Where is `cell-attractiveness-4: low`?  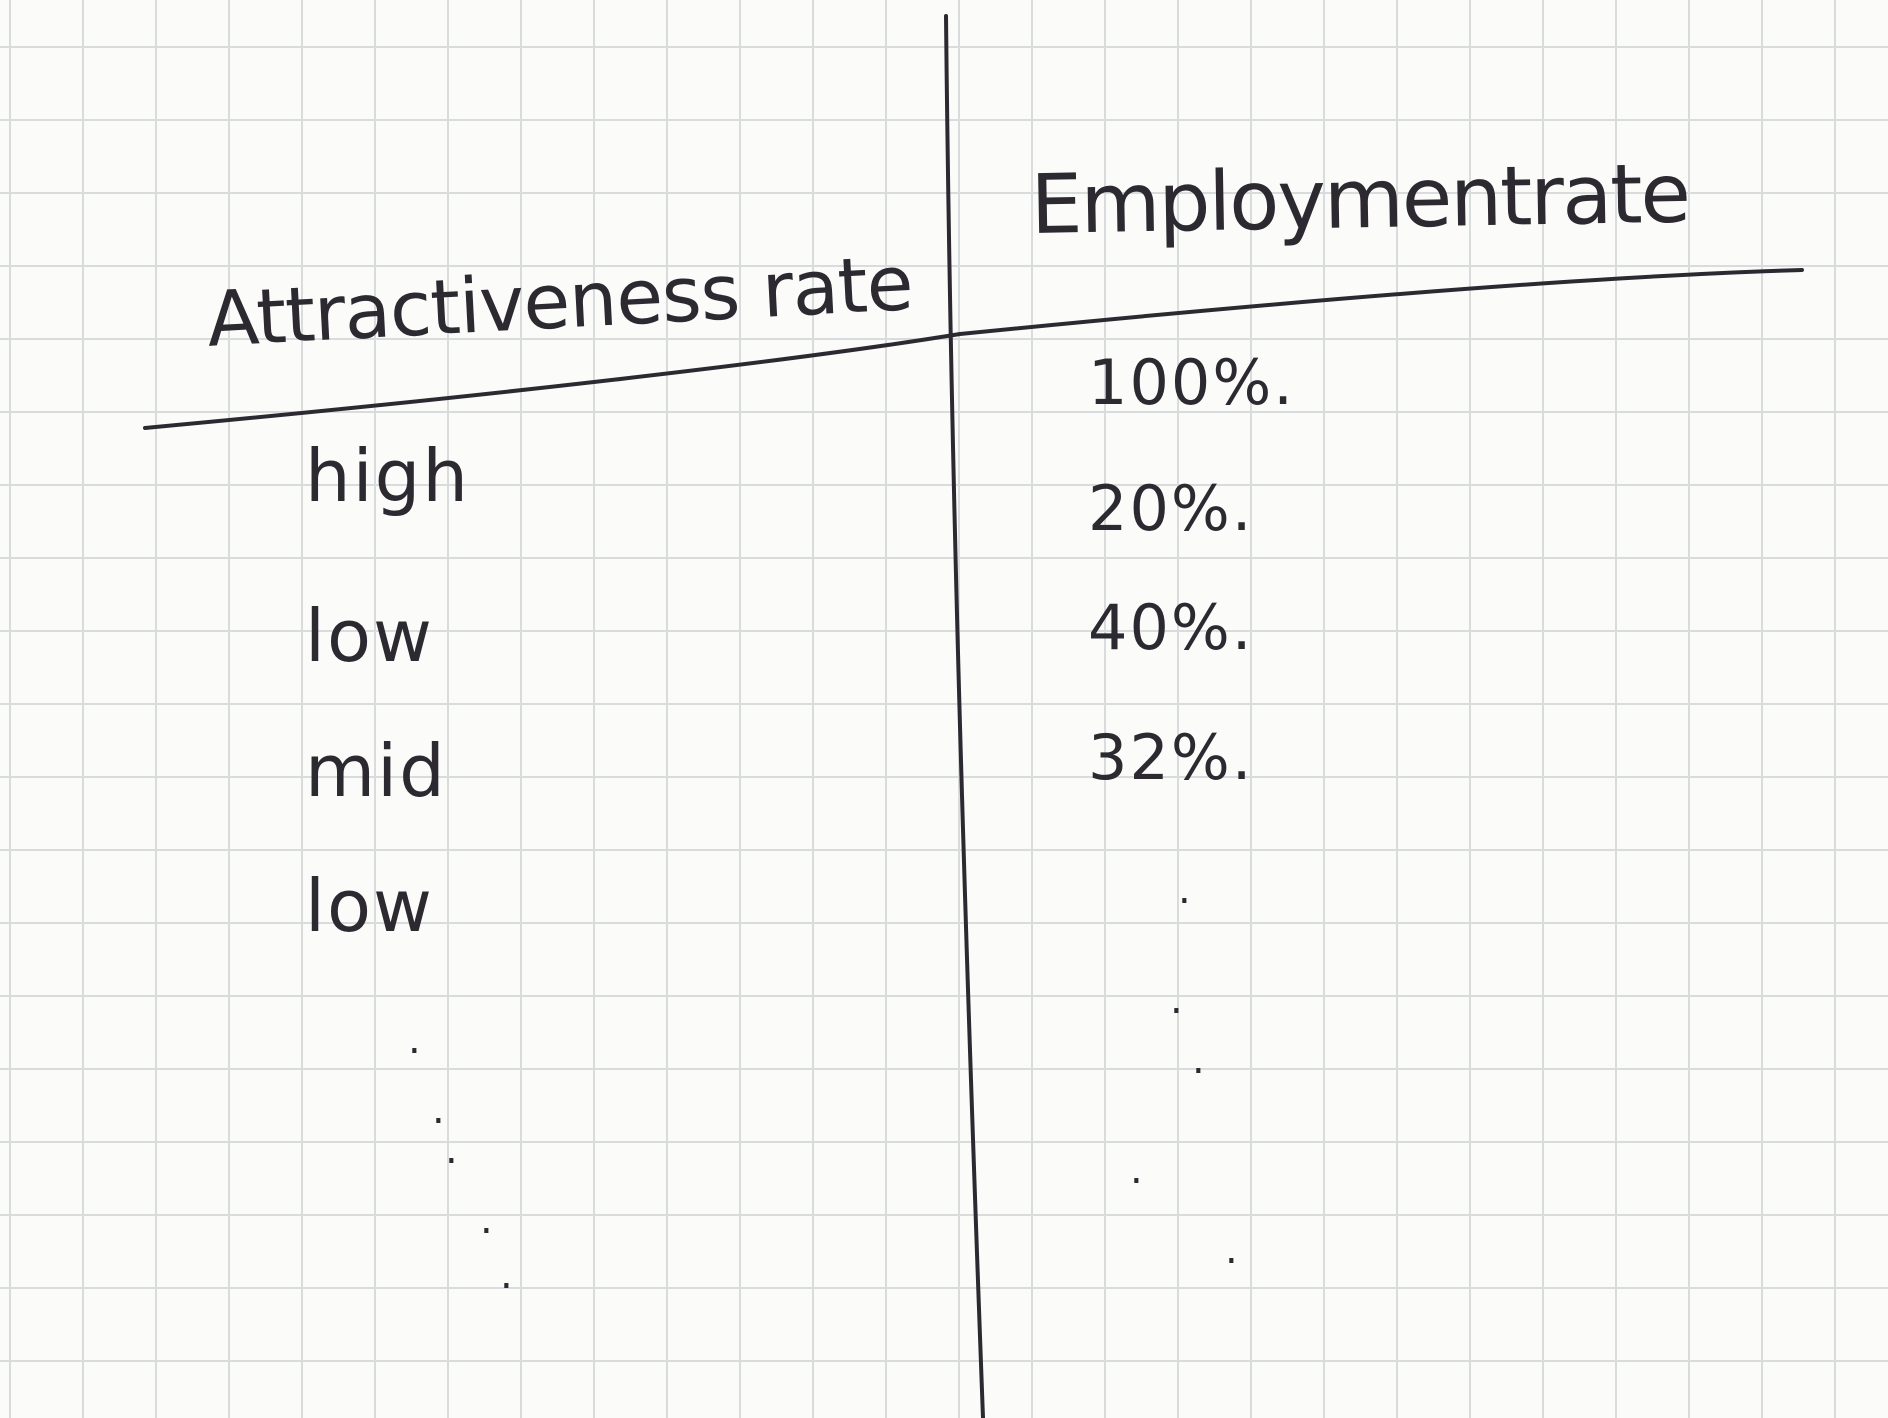
cell-attractiveness-4: low is located at coordinates (369, 906).